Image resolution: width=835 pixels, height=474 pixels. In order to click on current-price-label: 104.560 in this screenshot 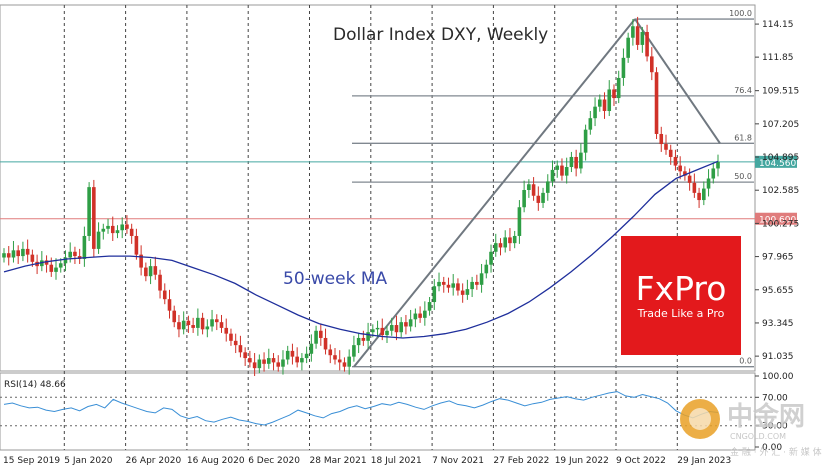, I will do `click(777, 164)`.